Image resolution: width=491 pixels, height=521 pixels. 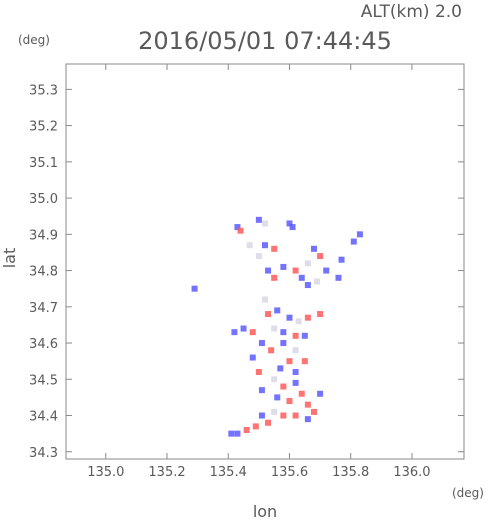 What do you see at coordinates (265, 511) in the screenshot?
I see `x-axis-label: lon` at bounding box center [265, 511].